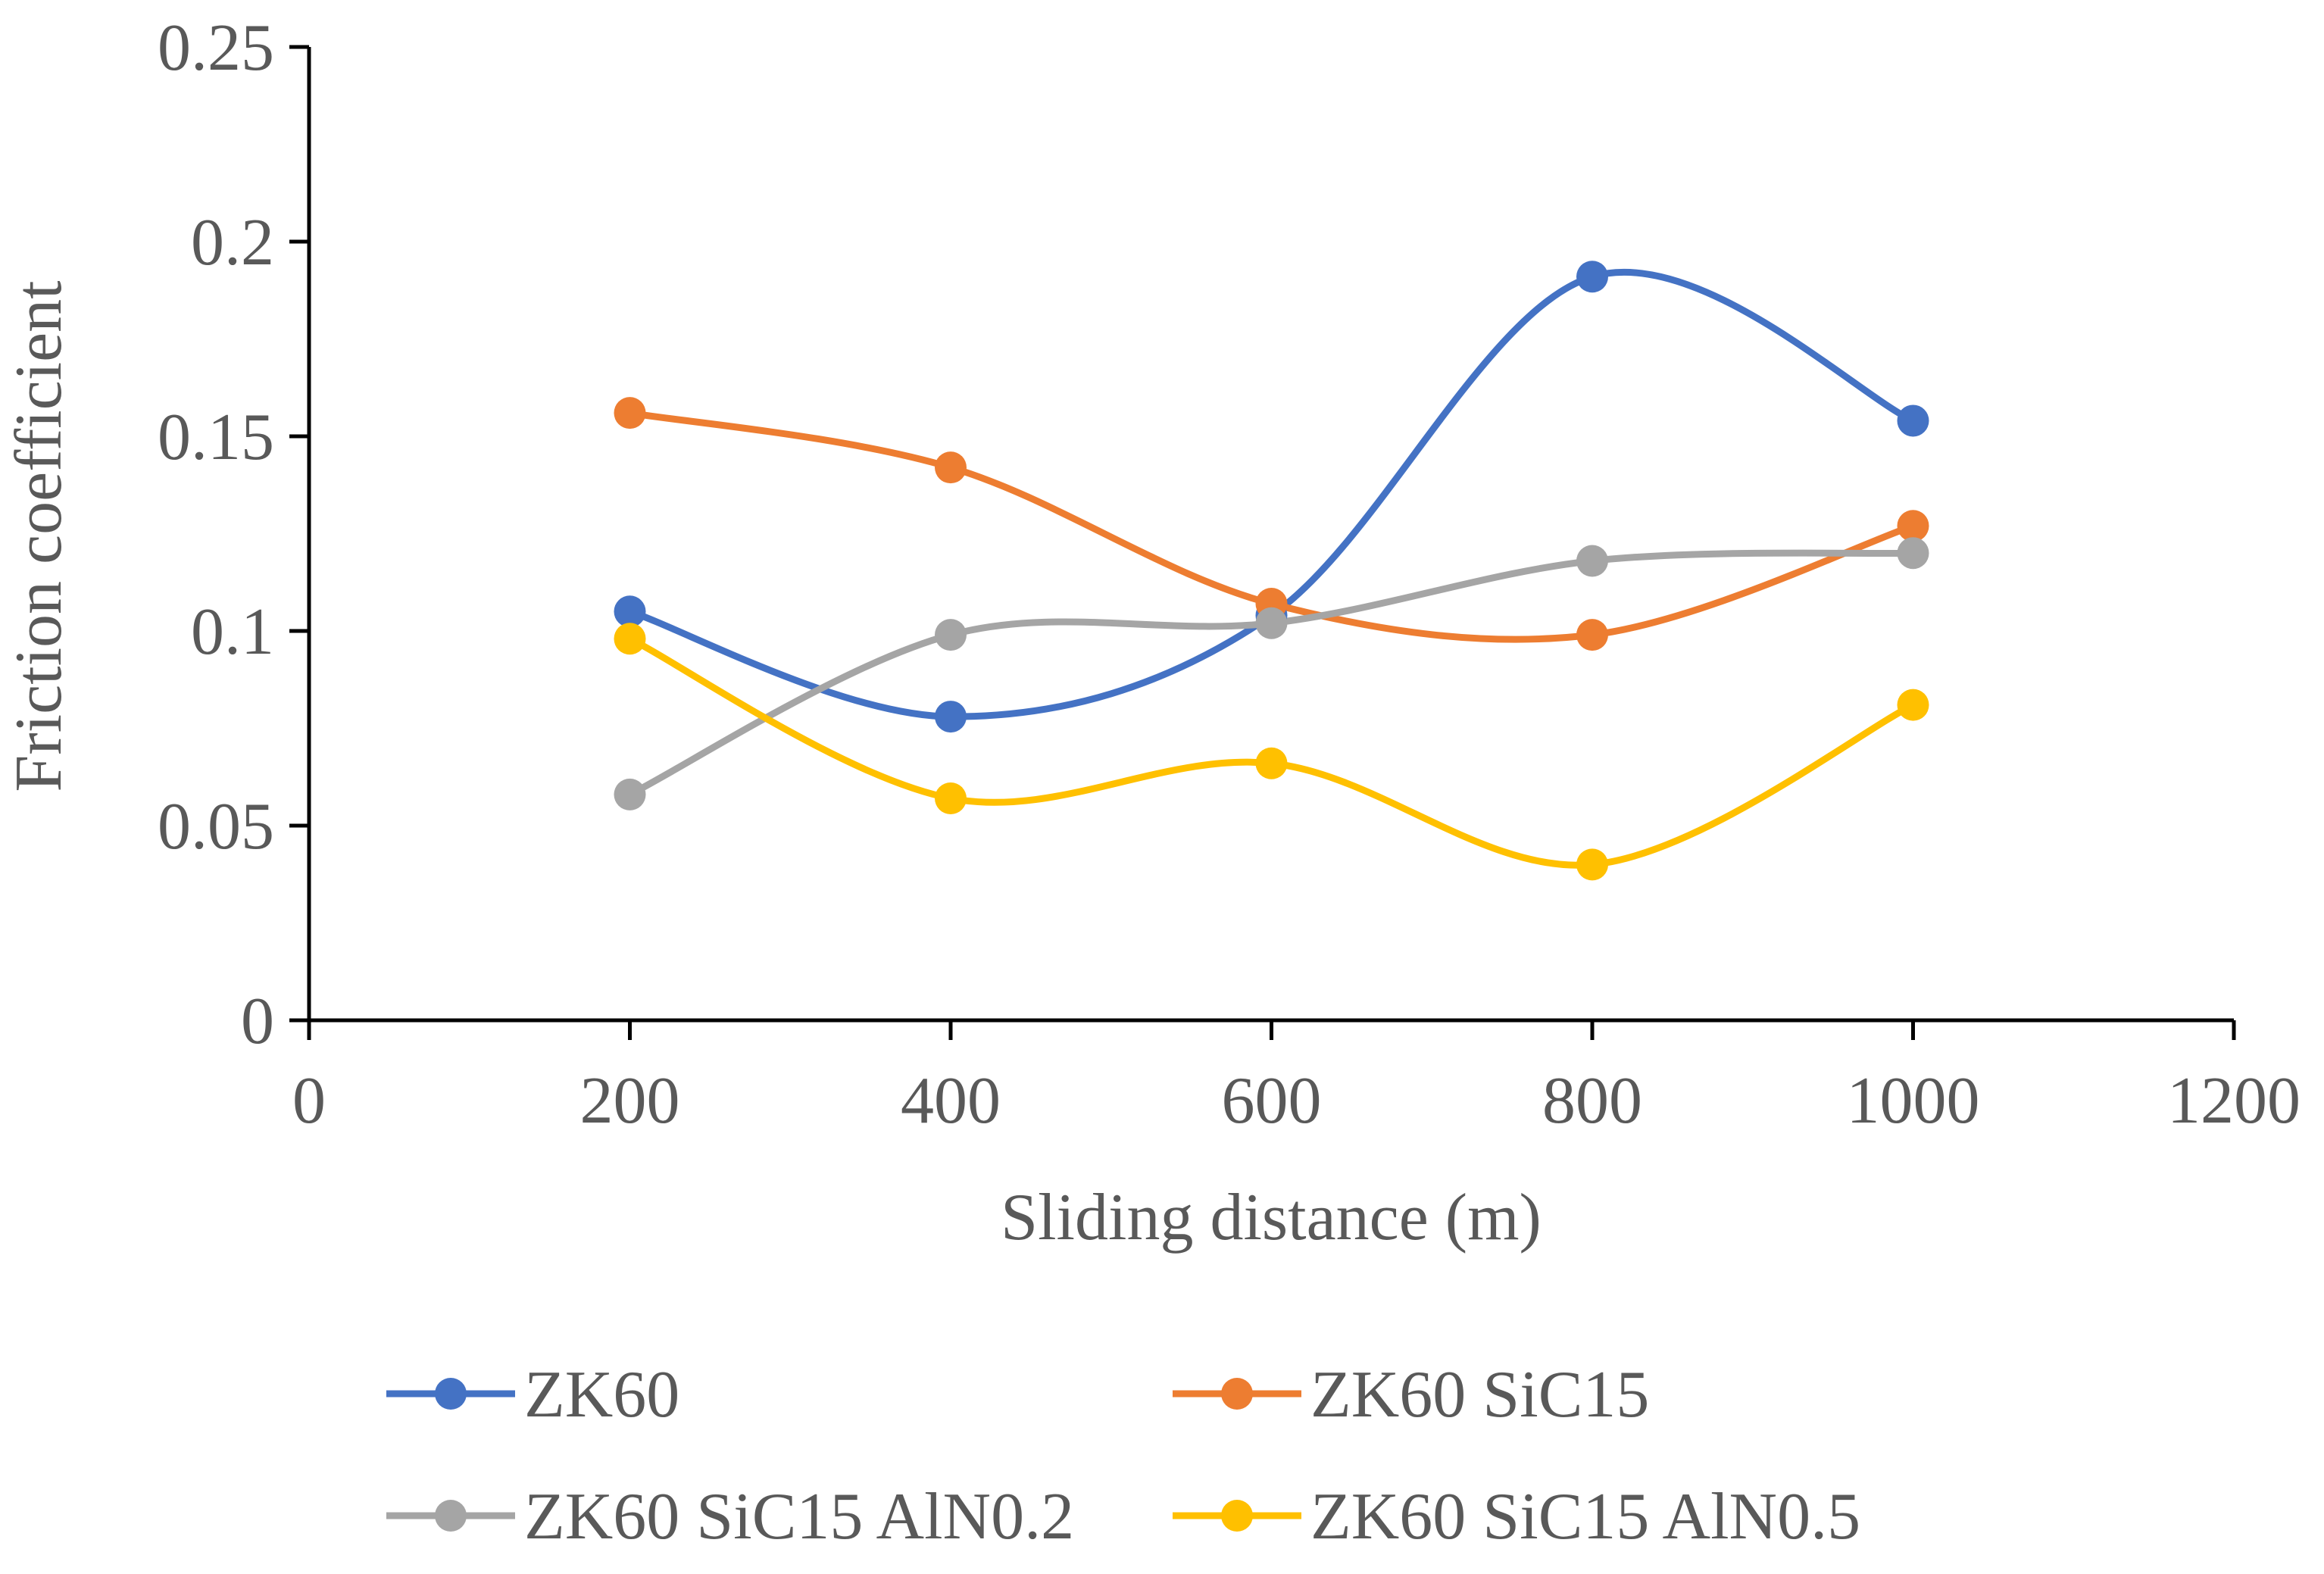 The height and width of the screenshot is (1574, 2324). I want to click on legend-label: ZK60, so click(601, 1395).